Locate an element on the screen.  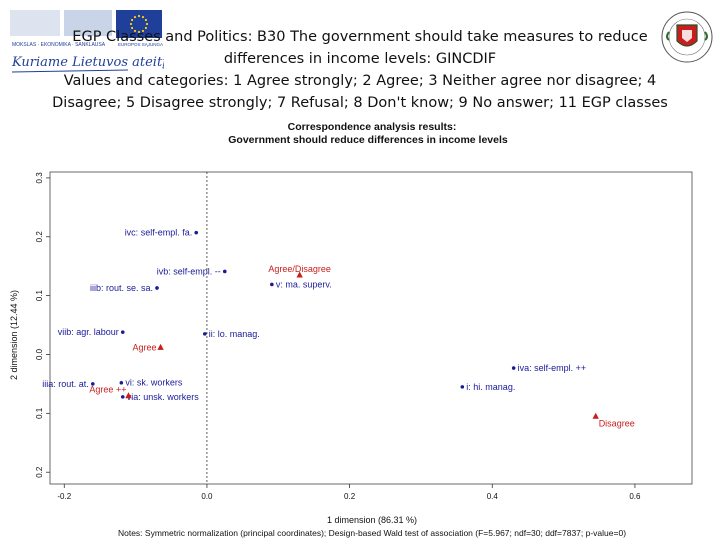
point-label: viib: agr. labour is located at coordinates (88, 332).